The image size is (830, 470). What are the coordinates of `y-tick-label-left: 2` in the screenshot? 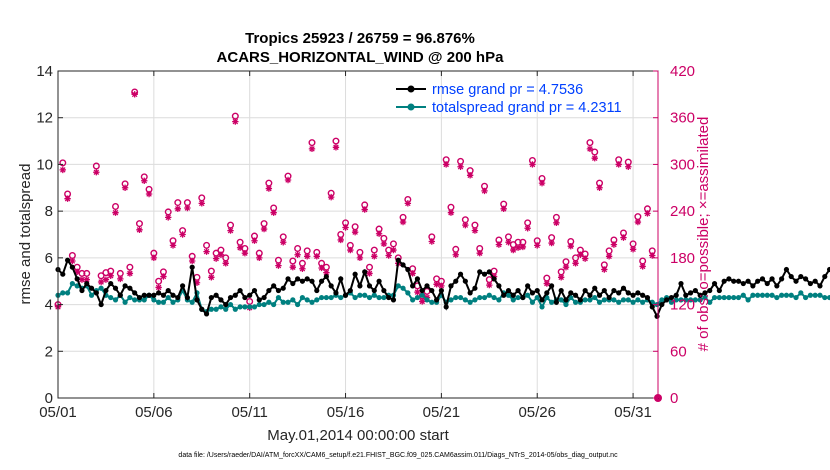 It's located at (49, 351).